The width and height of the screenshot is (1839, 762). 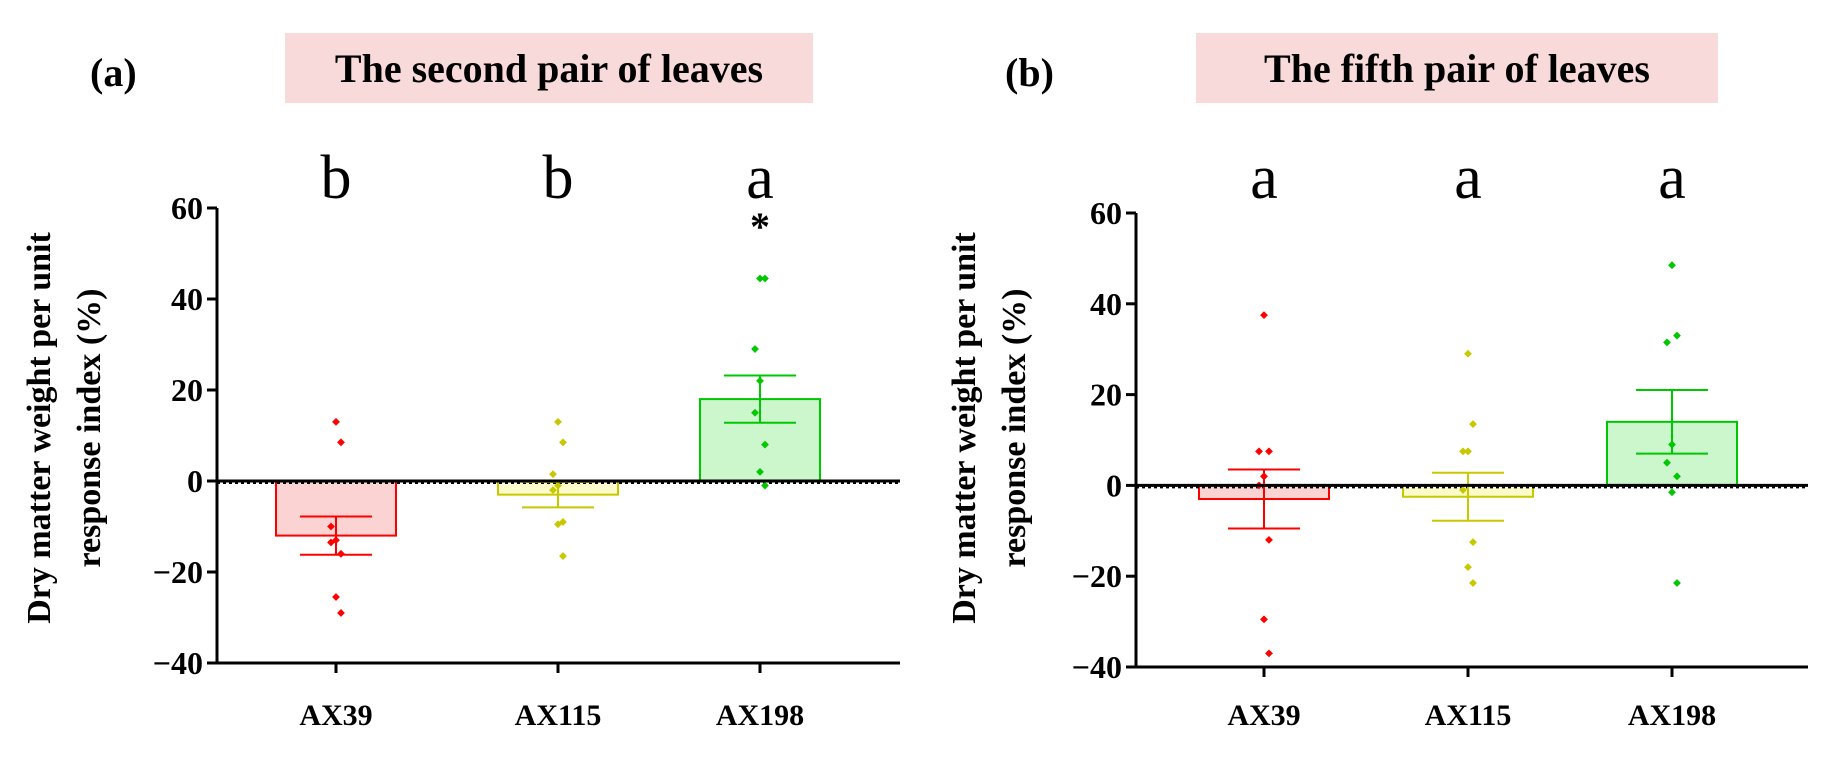 What do you see at coordinates (1014, 428) in the screenshot?
I see `panel-b-ylabel-line2: response index (%)` at bounding box center [1014, 428].